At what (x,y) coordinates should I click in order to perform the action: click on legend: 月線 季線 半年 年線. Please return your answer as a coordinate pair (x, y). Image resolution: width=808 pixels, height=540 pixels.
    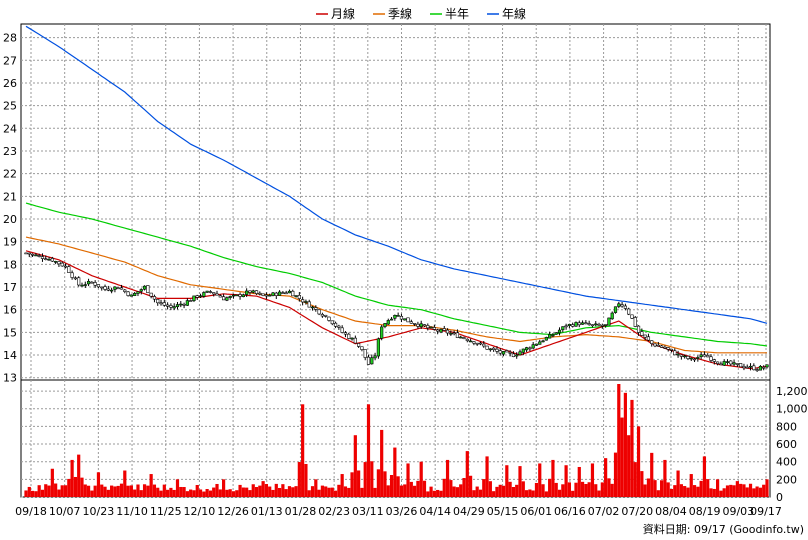
    Looking at the image, I should click on (421, 13).